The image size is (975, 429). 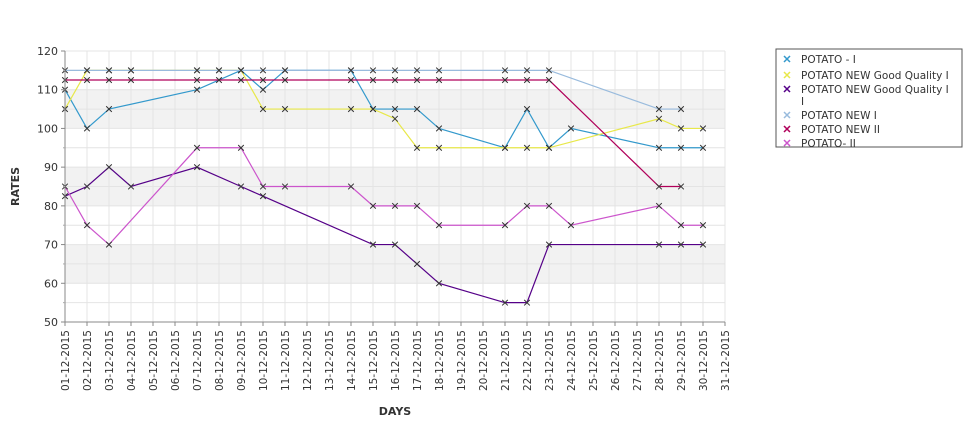 What do you see at coordinates (374, 360) in the screenshot?
I see `x-tick-label: 15-12-2015` at bounding box center [374, 360].